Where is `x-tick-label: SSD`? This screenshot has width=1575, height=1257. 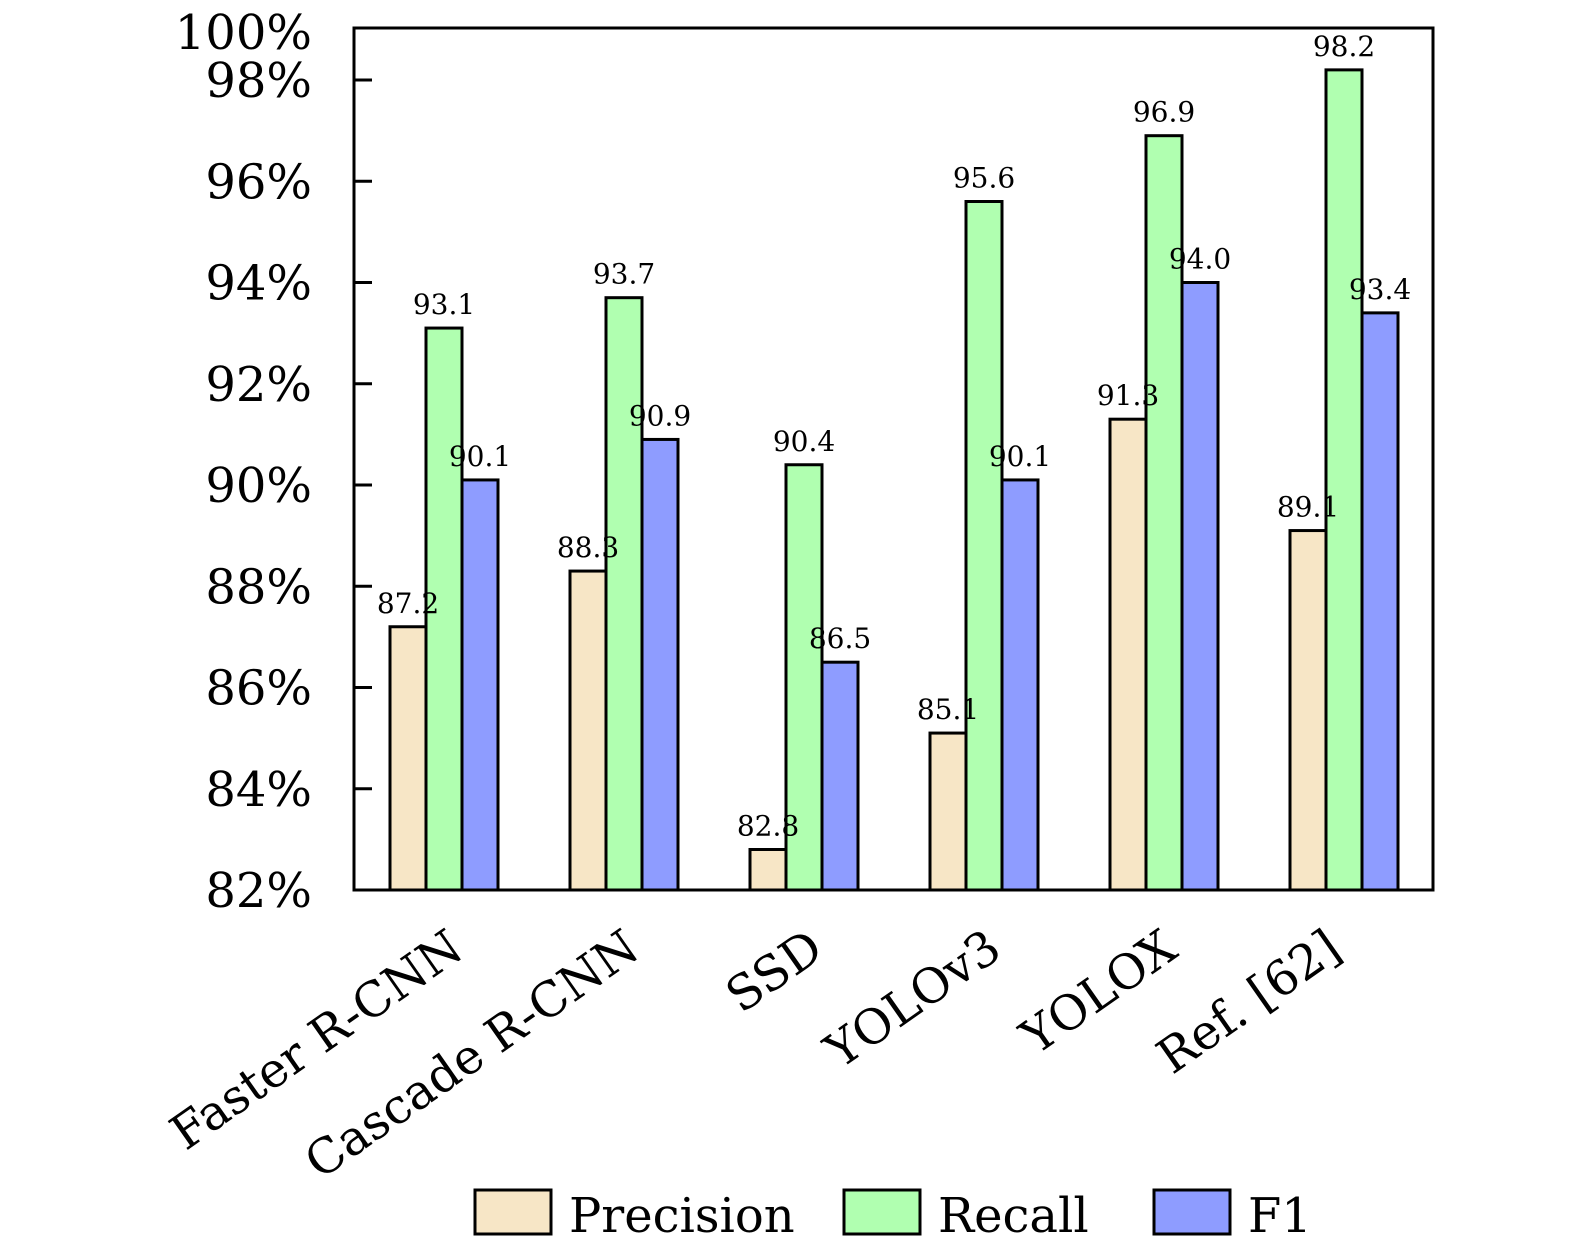
x-tick-label: SSD is located at coordinates (774, 971).